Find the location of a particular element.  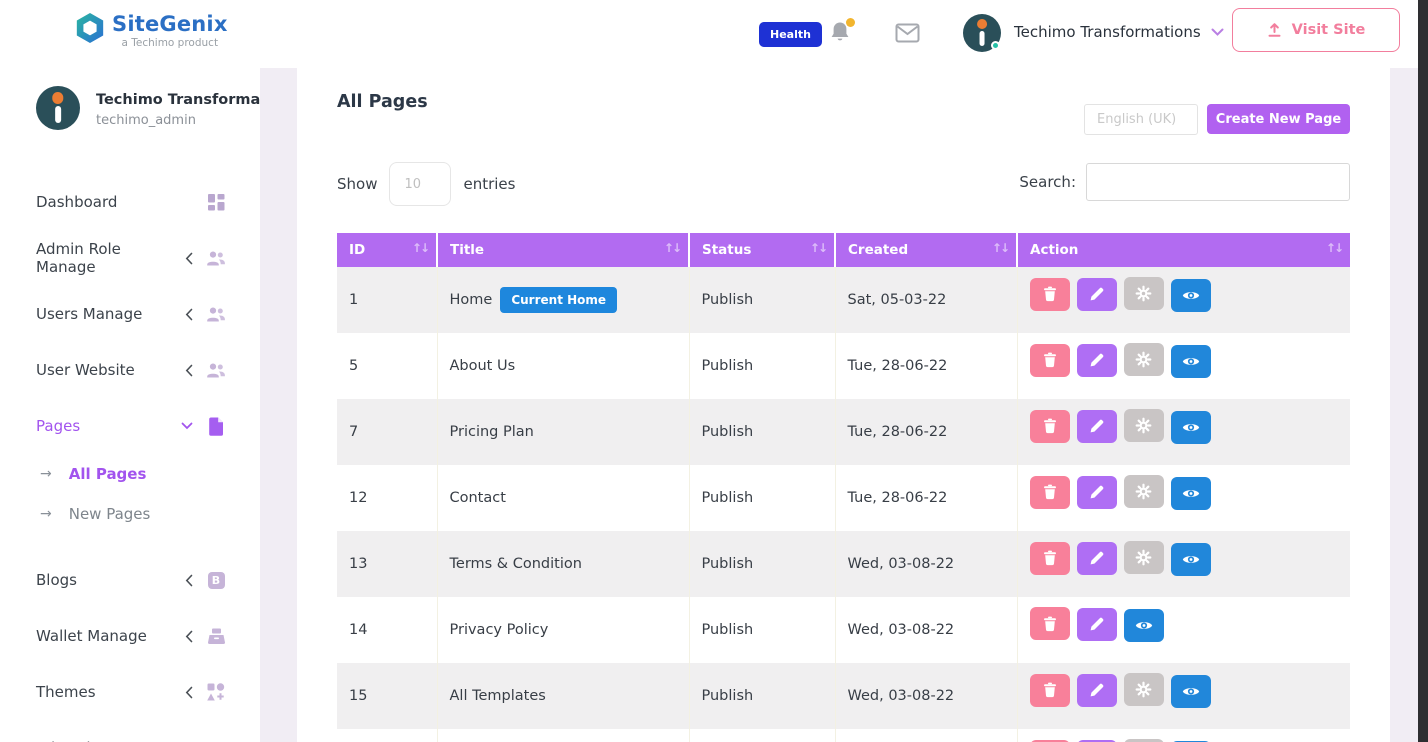

sidebar-item-pages: Pages is located at coordinates (130, 426).